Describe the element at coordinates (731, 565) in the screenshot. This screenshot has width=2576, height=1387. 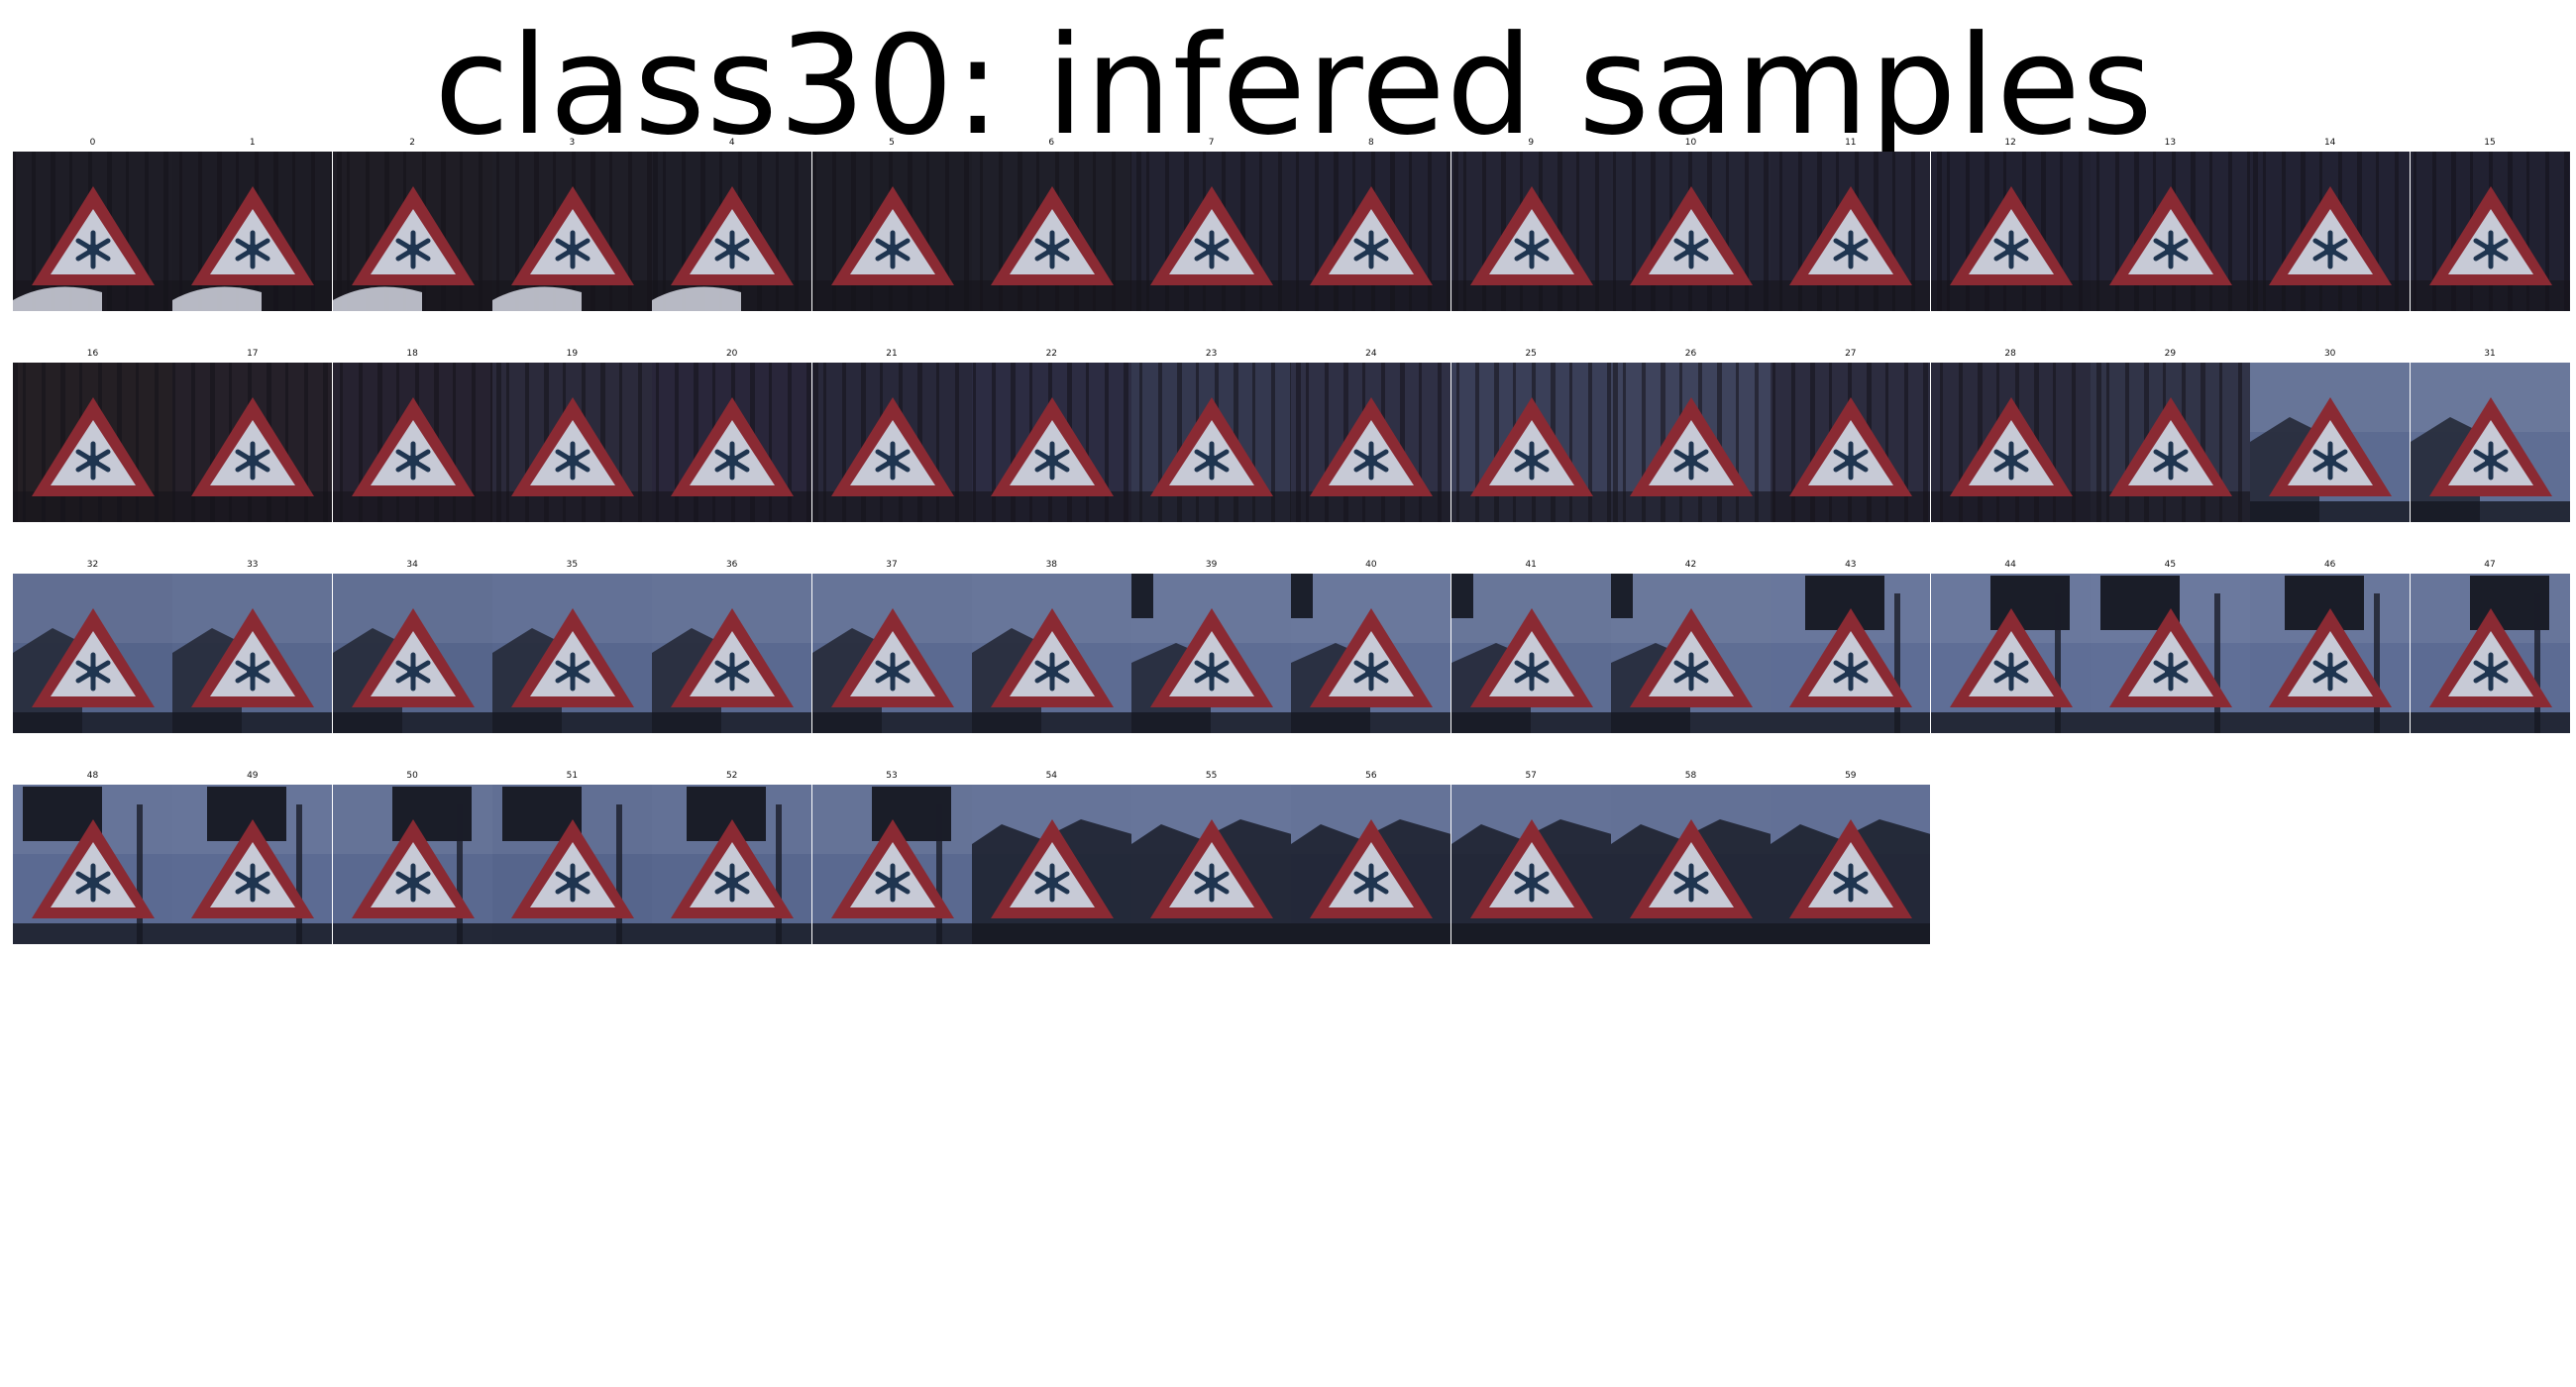
I see `sample-index-label: 36` at that location.